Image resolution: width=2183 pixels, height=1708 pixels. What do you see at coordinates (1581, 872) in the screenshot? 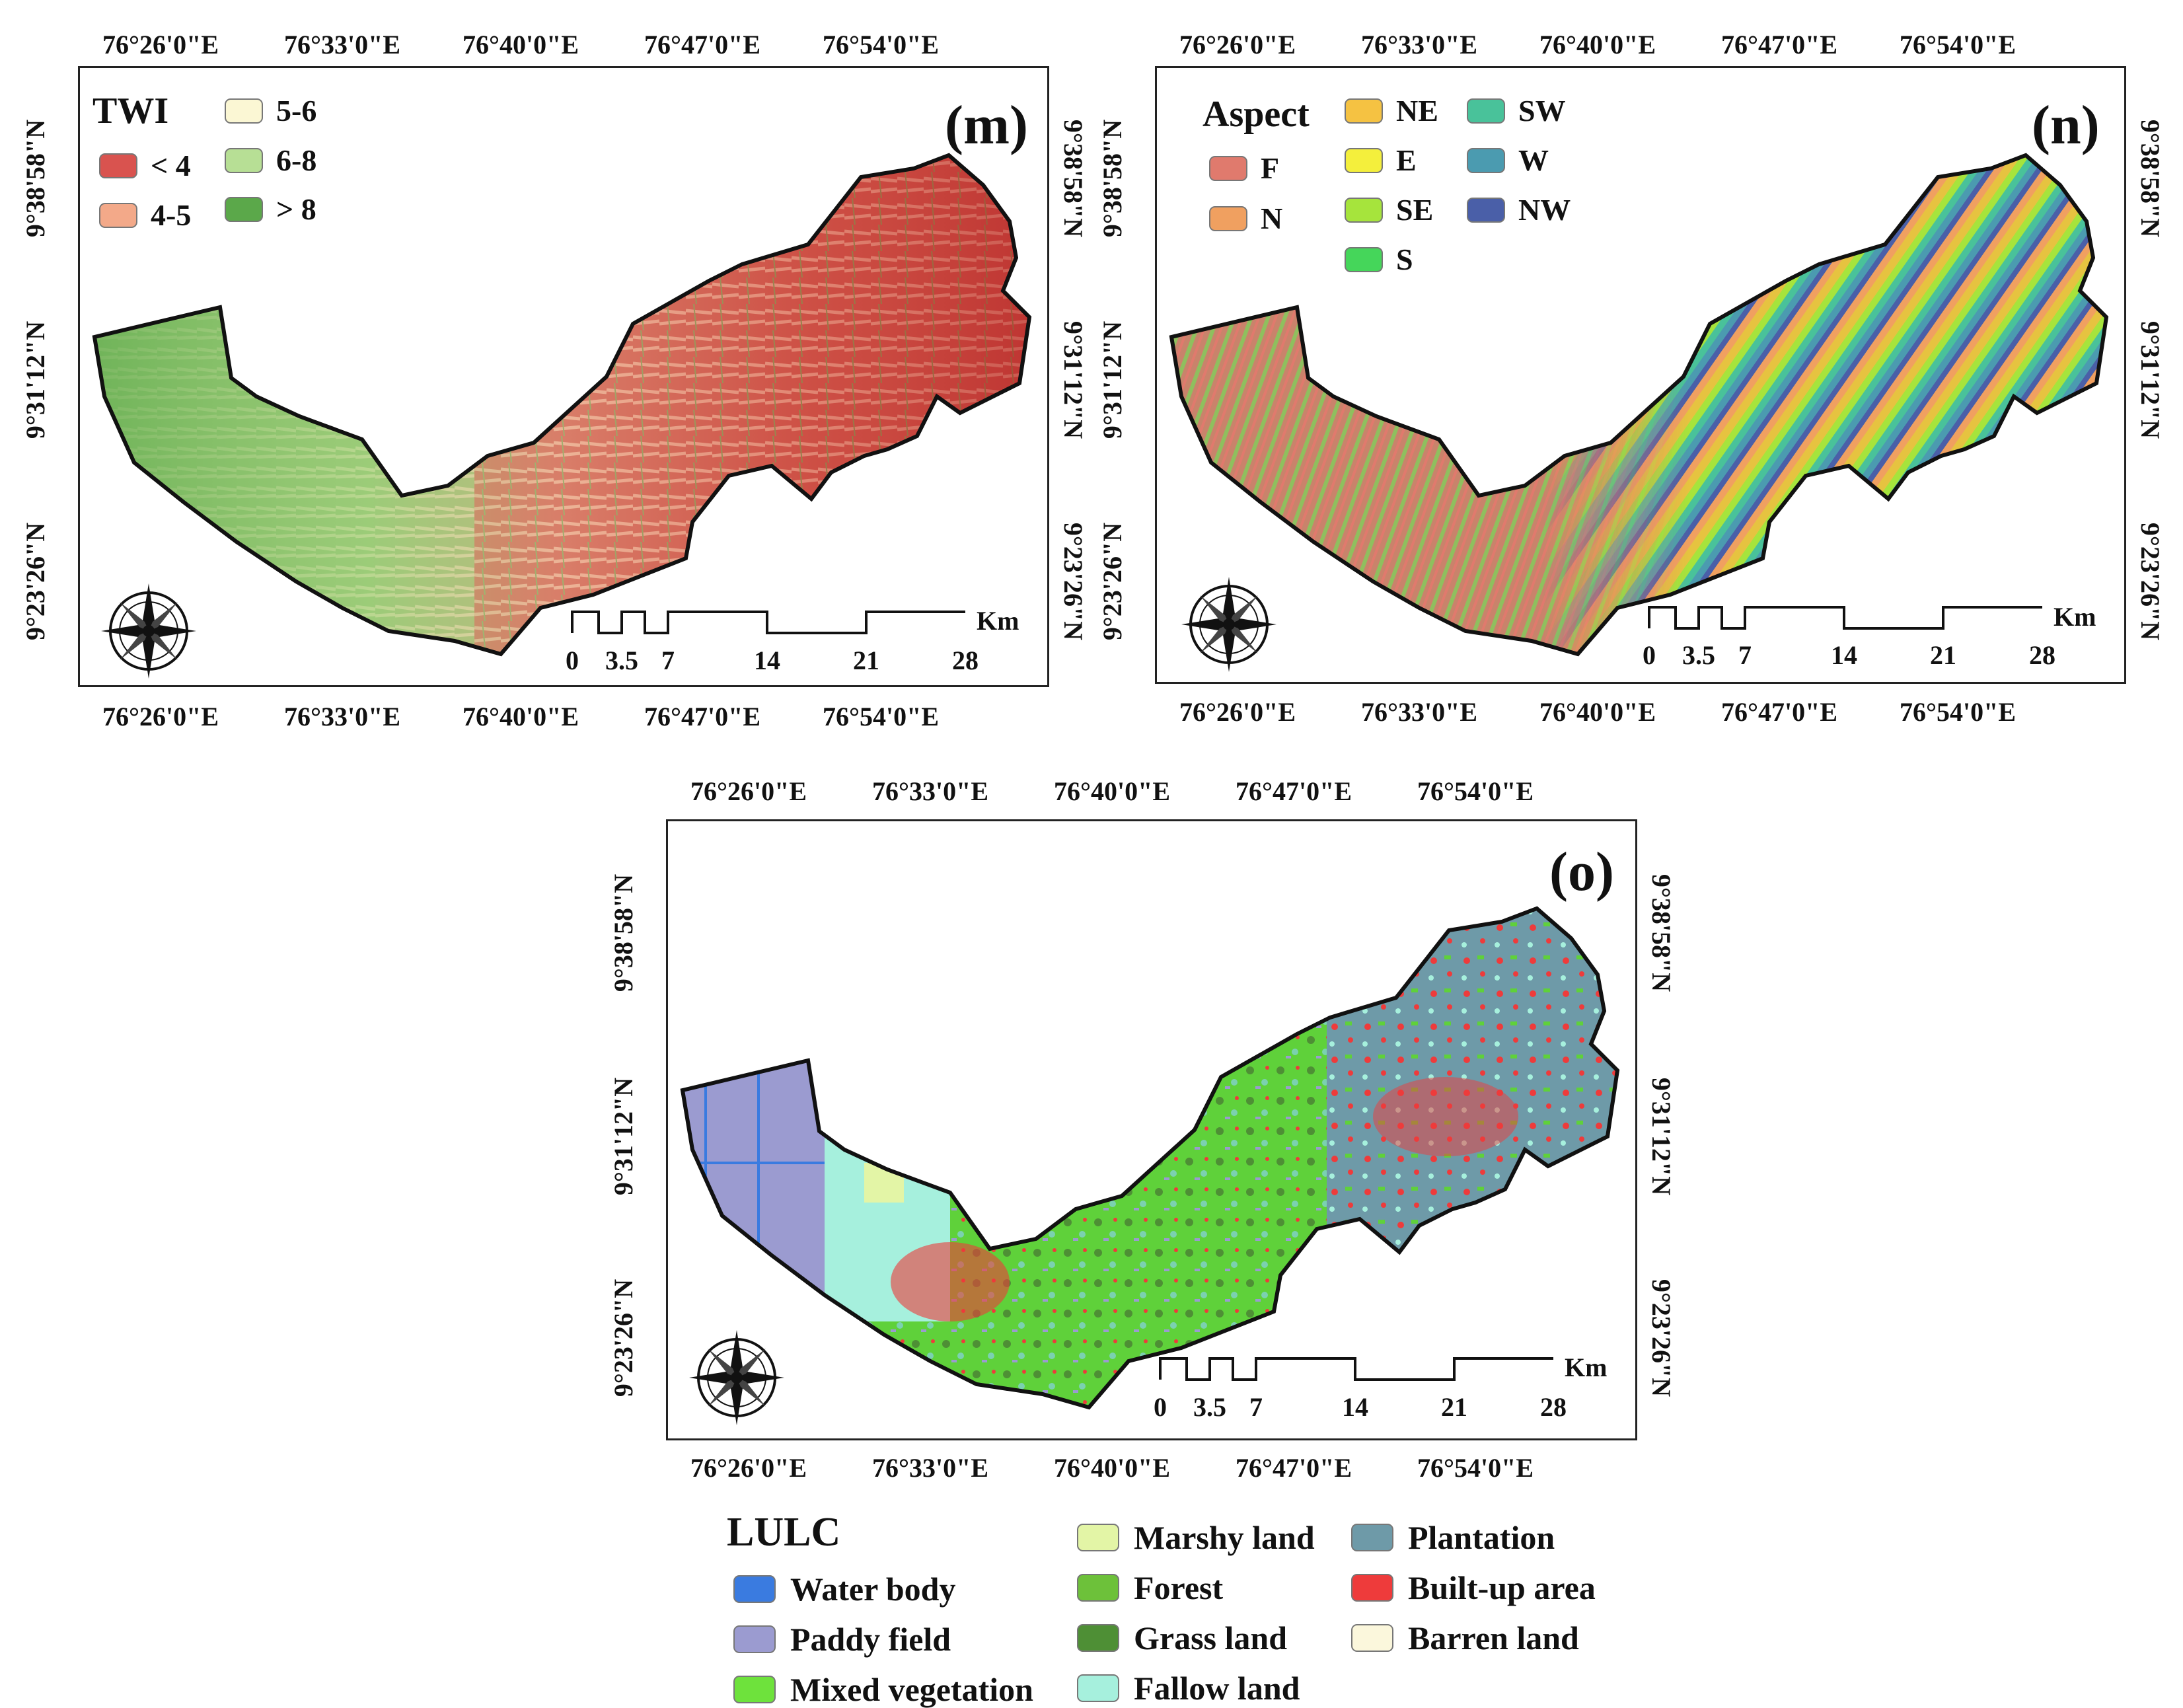
I see `panel-label: (o)` at bounding box center [1581, 872].